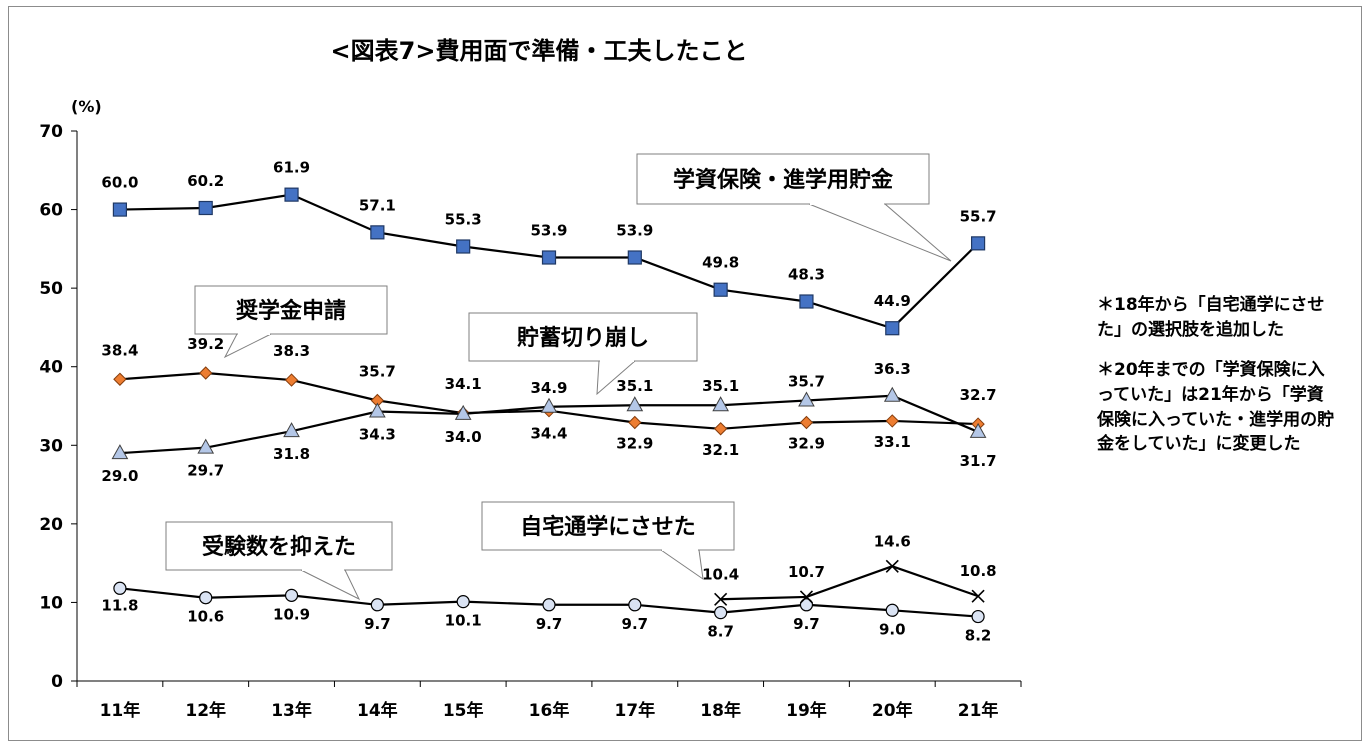 The height and width of the screenshot is (747, 1370). What do you see at coordinates (57, 682) in the screenshot?
I see `y-tick-label: 0` at bounding box center [57, 682].